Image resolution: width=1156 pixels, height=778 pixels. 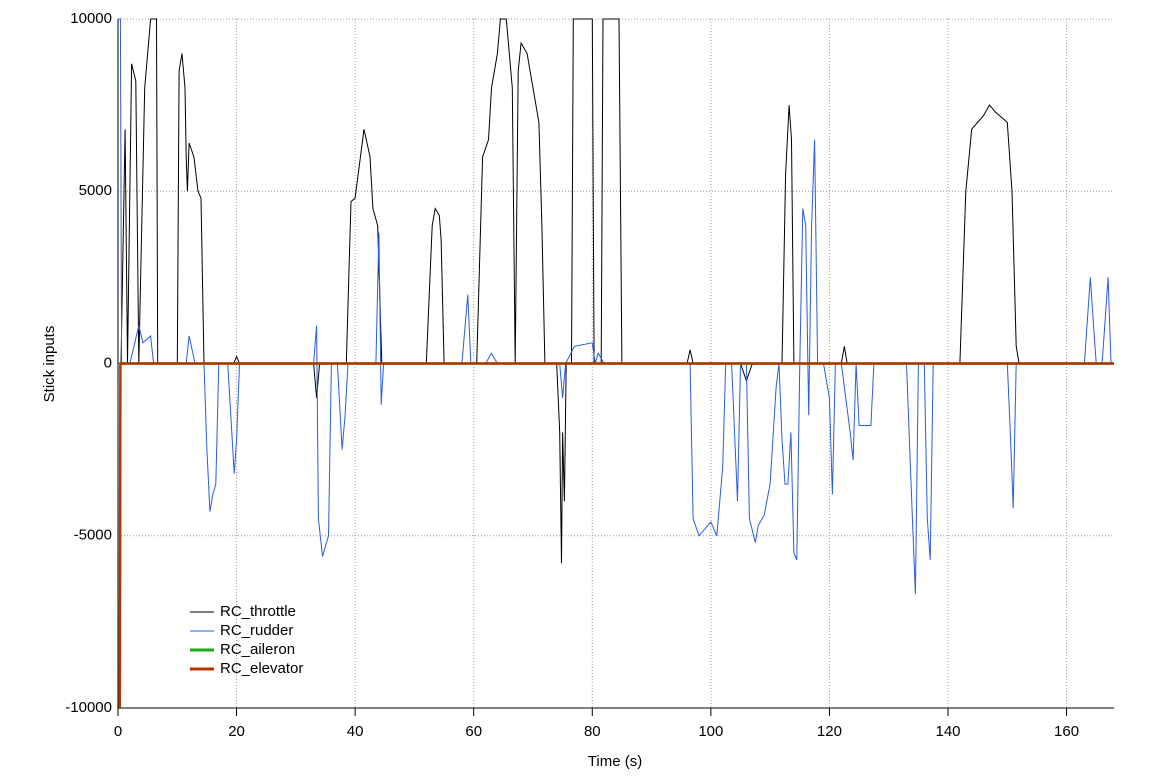 I want to click on x-tick-label: 100, so click(x=710, y=731).